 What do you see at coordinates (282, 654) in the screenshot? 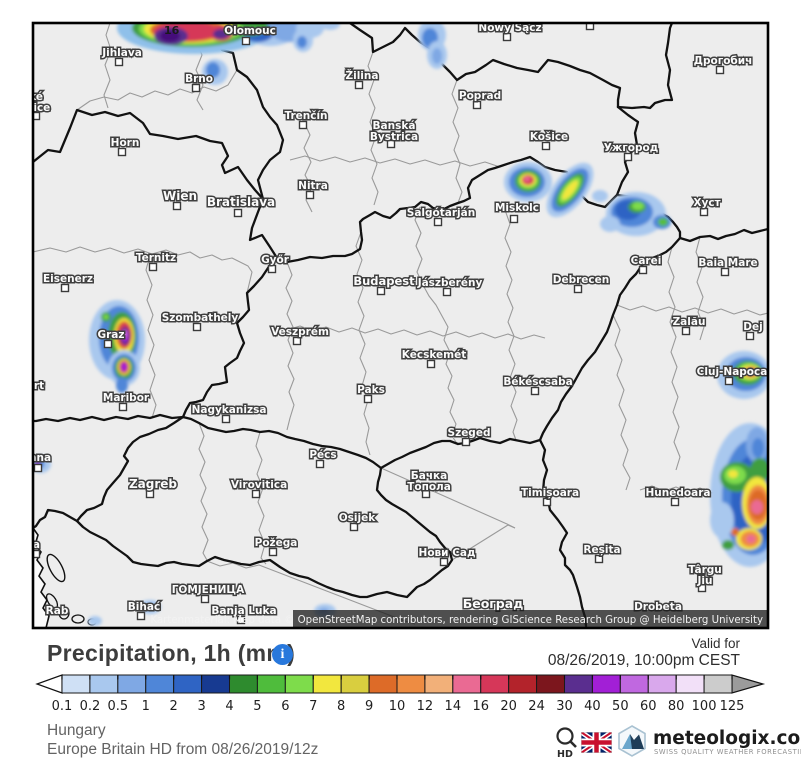
I see `info-icon: i` at bounding box center [282, 654].